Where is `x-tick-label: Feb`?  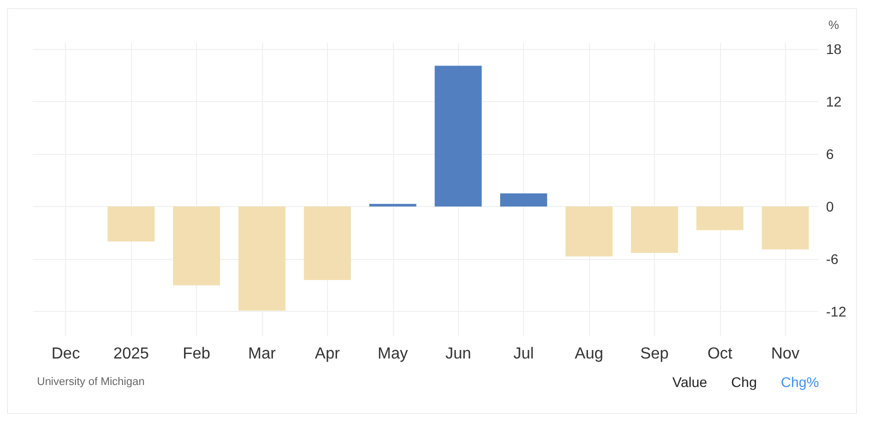
x-tick-label: Feb is located at coordinates (196, 354).